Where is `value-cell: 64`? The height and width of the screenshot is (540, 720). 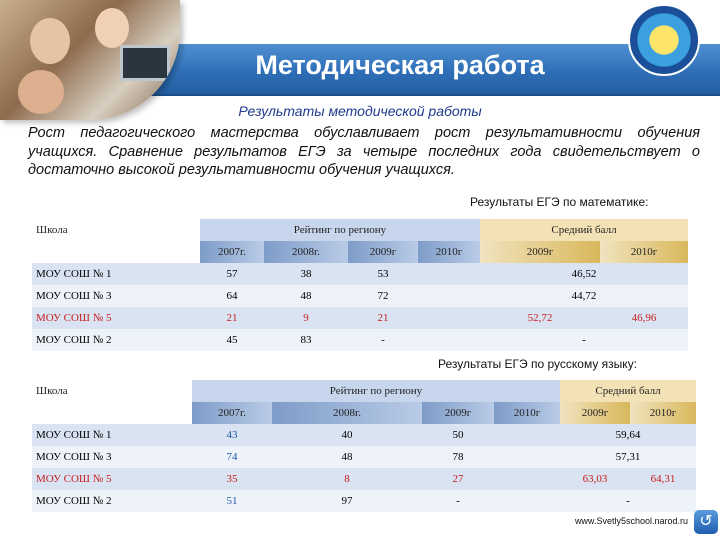
value-cell: 64 is located at coordinates (232, 296).